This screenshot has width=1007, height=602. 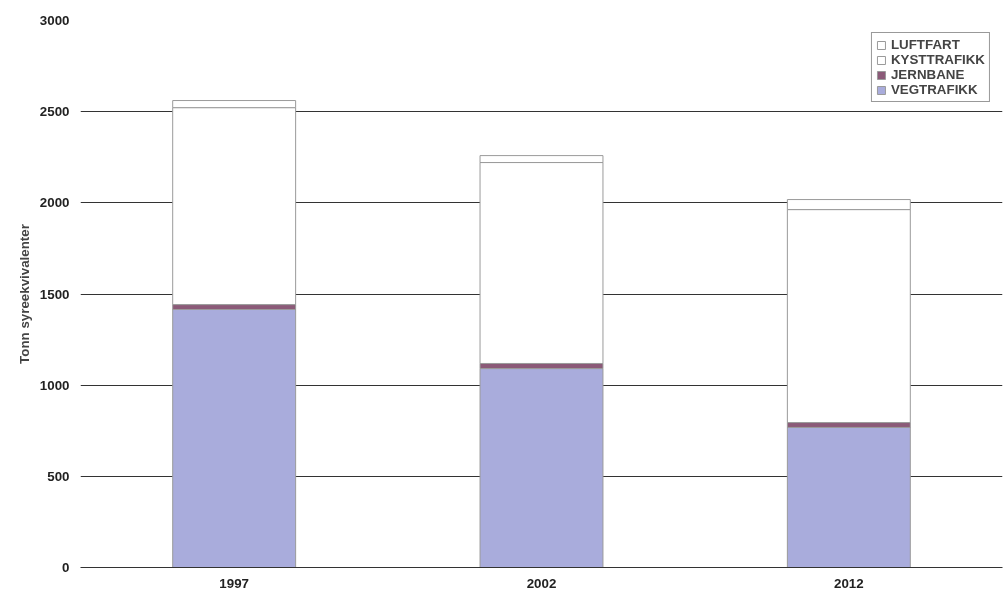 I want to click on y-tick-label: 2000, so click(x=54, y=203).